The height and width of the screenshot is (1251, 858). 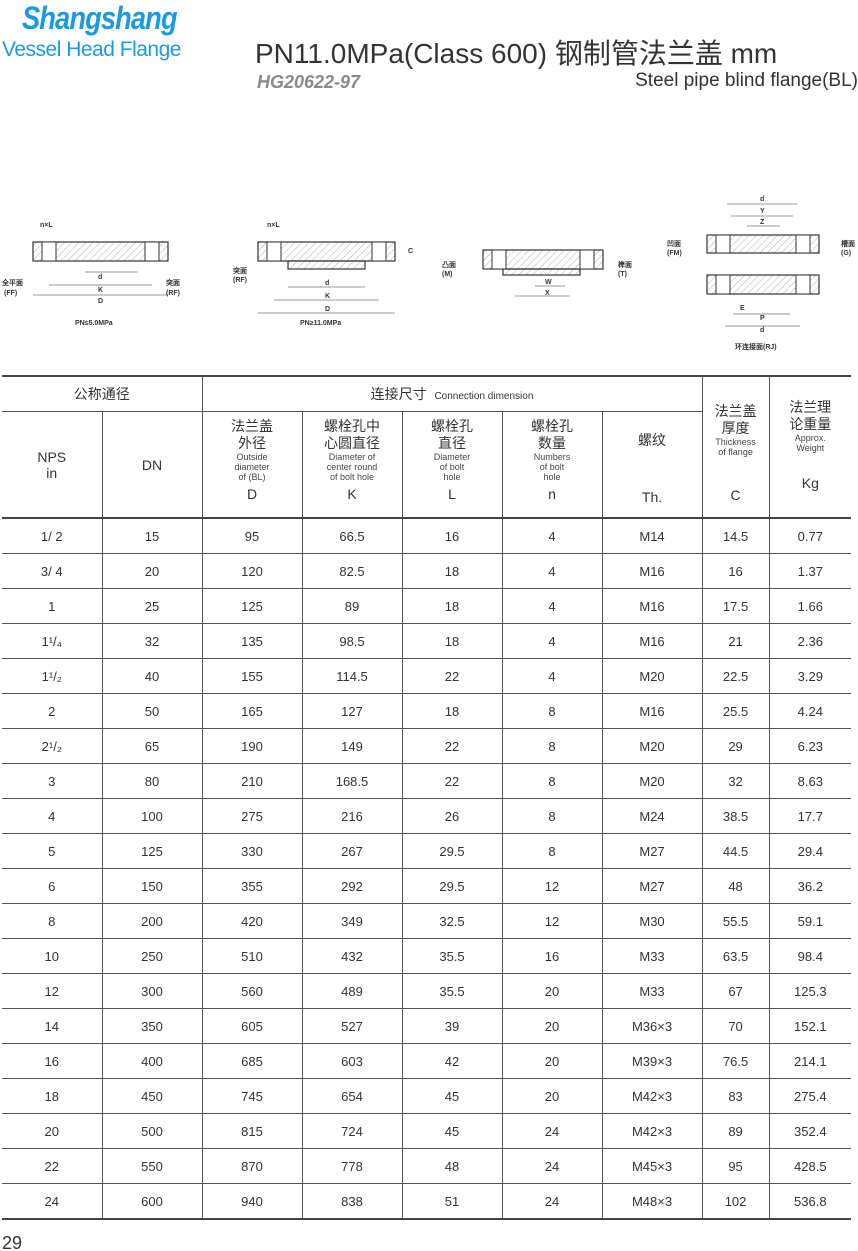 I want to click on table-row: 3/ 4 20 120 82.5 18 4 M16 16 1.37, so click(x=427, y=571).